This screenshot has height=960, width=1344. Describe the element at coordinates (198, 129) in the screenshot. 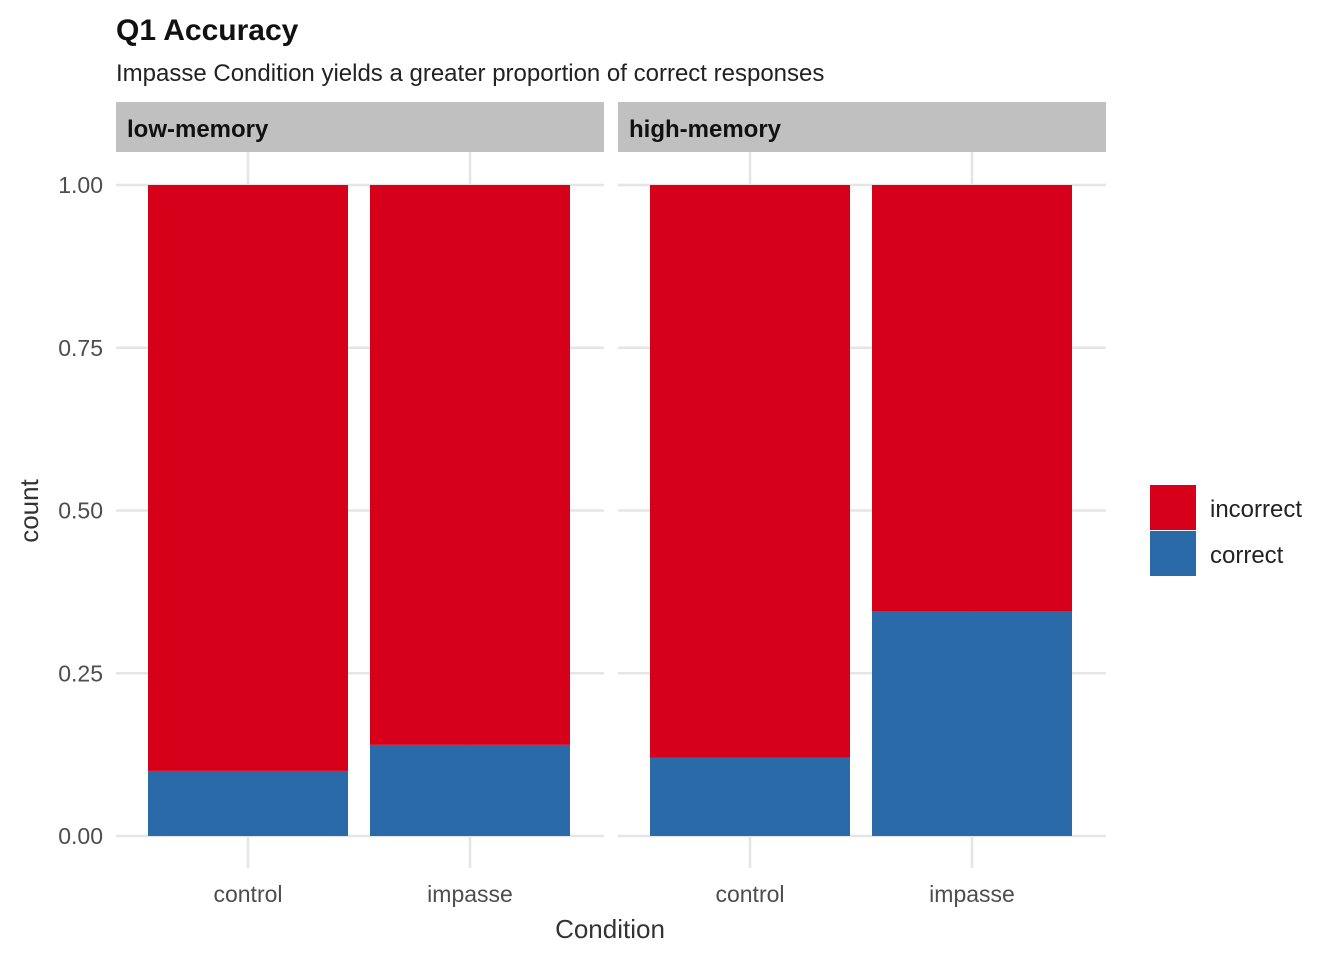

I see `facet-strip-label: low-memory` at that location.